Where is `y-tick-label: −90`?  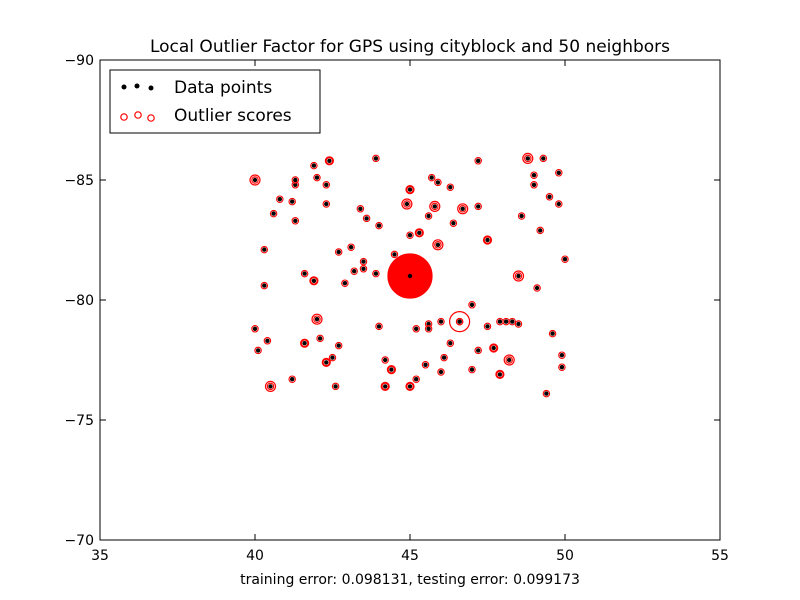
y-tick-label: −90 is located at coordinates (79, 61).